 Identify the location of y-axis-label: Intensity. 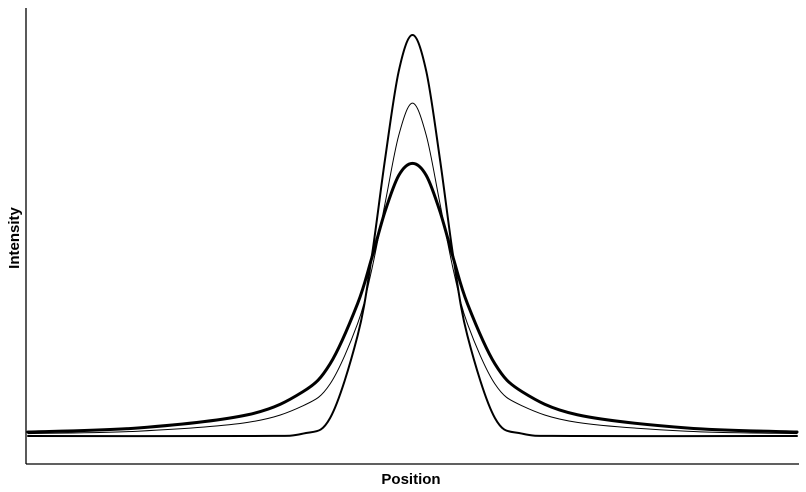
(14, 238).